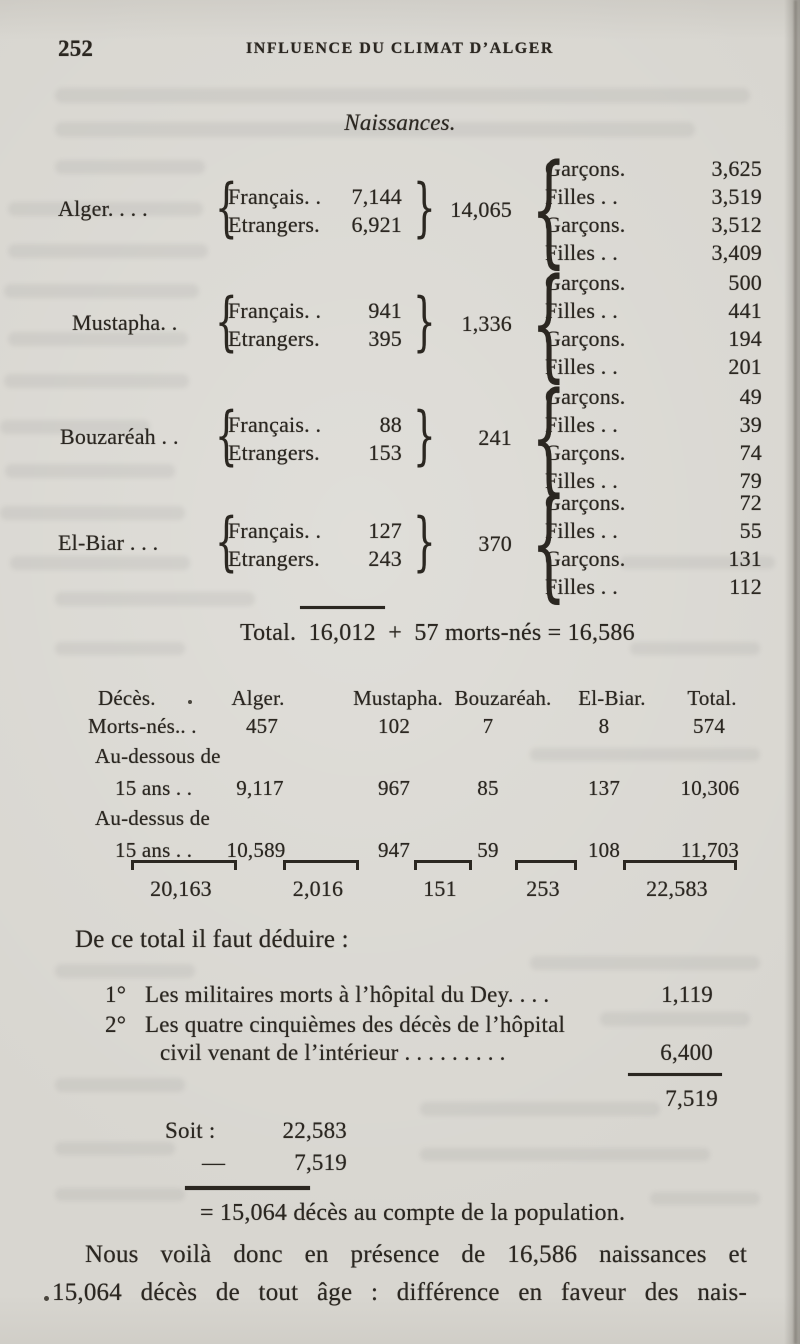 This screenshot has width=800, height=1344. I want to click on commune-total: 14,065, so click(481, 209).